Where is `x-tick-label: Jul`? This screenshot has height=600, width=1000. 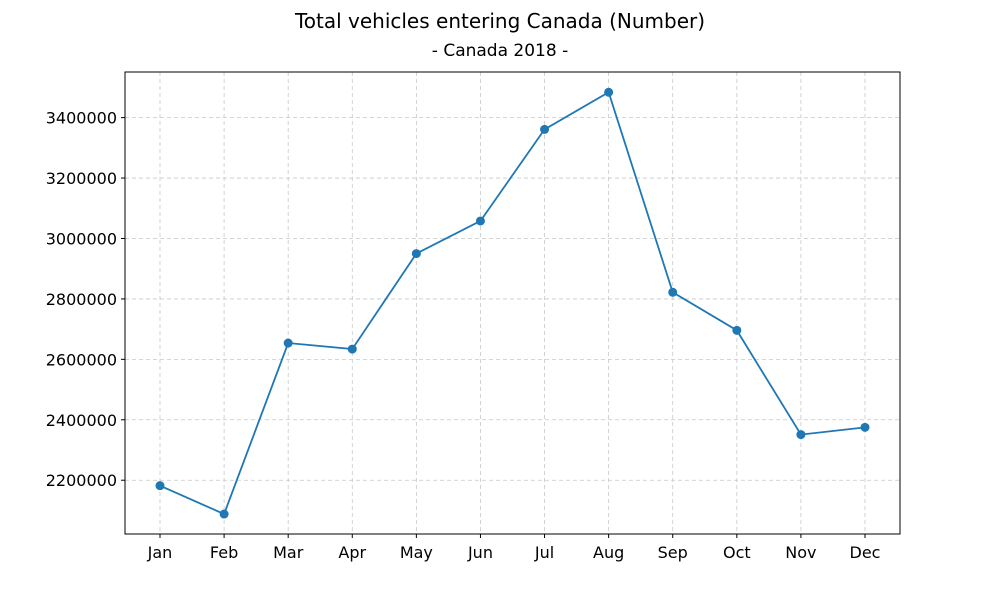
x-tick-label: Jul is located at coordinates (544, 552).